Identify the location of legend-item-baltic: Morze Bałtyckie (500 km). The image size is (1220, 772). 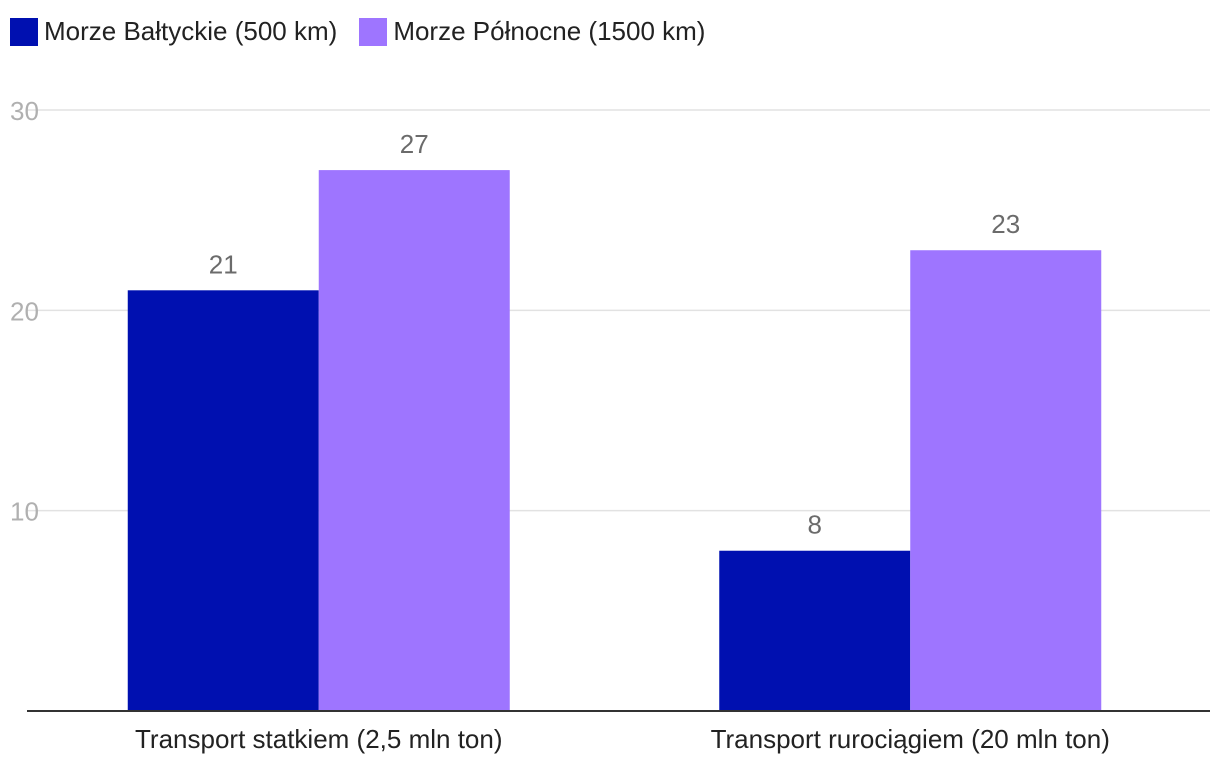
(173, 31).